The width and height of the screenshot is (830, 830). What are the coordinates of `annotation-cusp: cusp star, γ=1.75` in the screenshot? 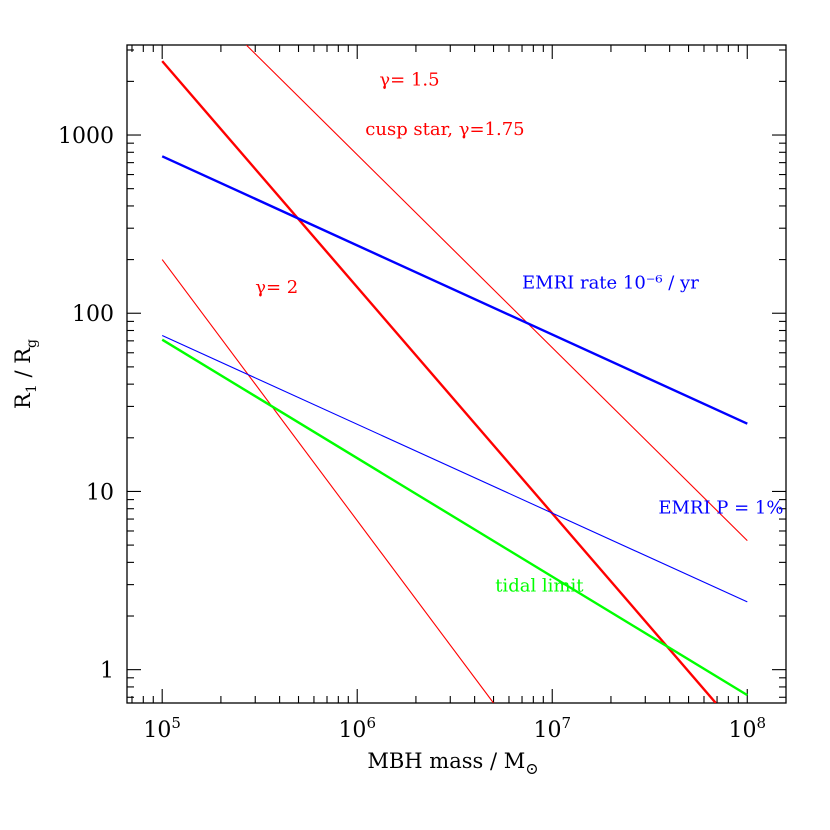 It's located at (444, 129).